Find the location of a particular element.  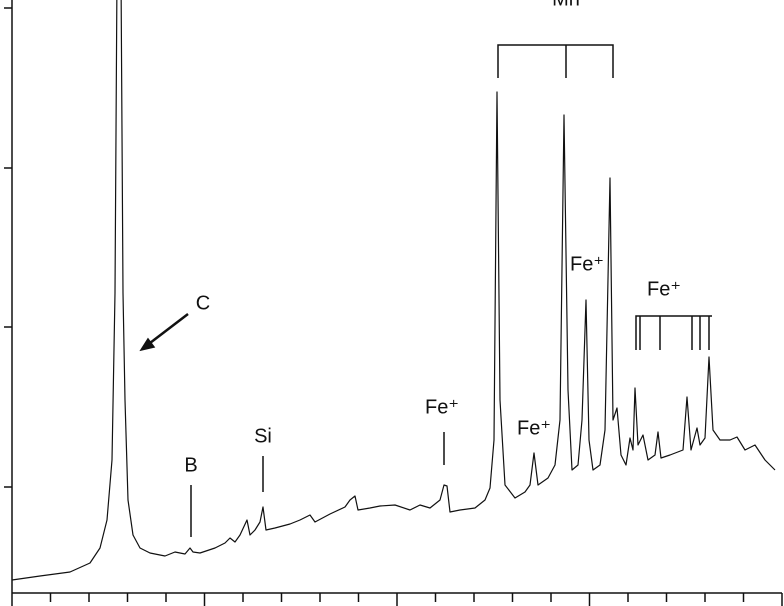

mn-bracket is located at coordinates (555, 61).